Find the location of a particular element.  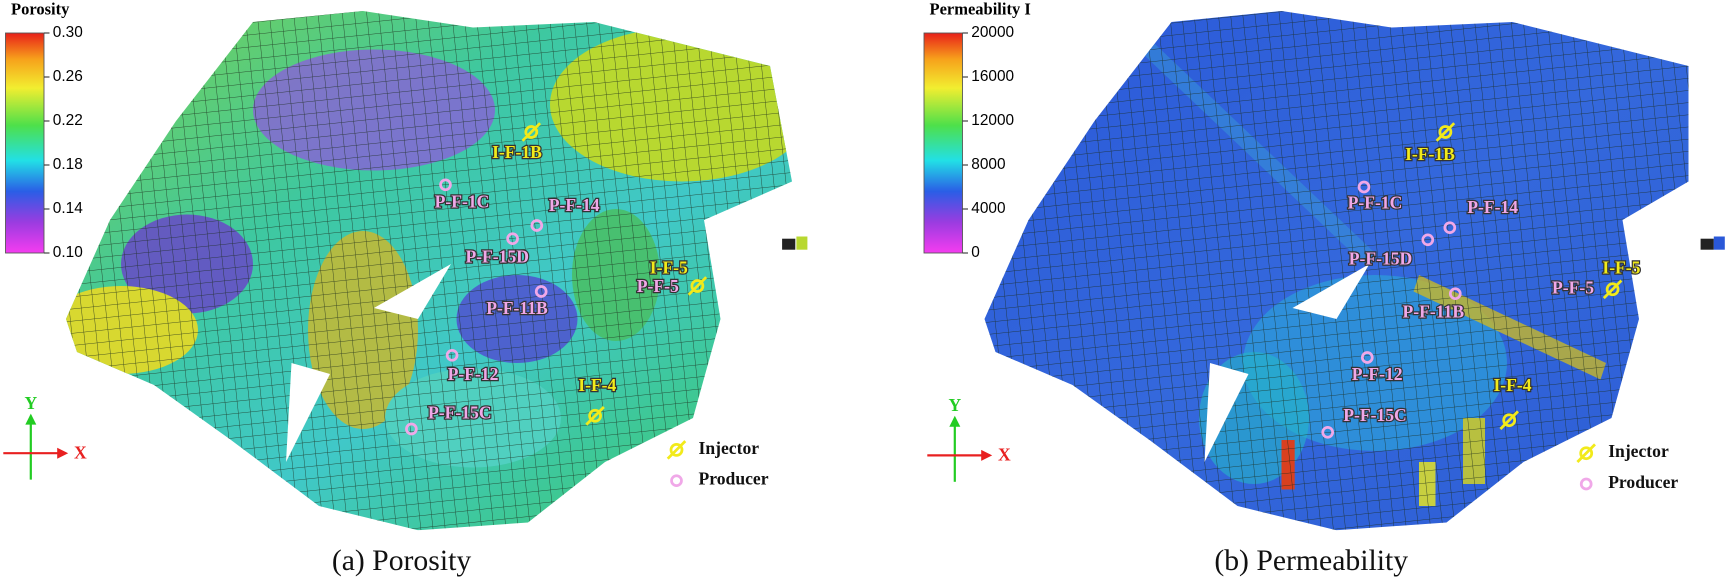

colorbar-tick-label: 0.14 is located at coordinates (68, 208).